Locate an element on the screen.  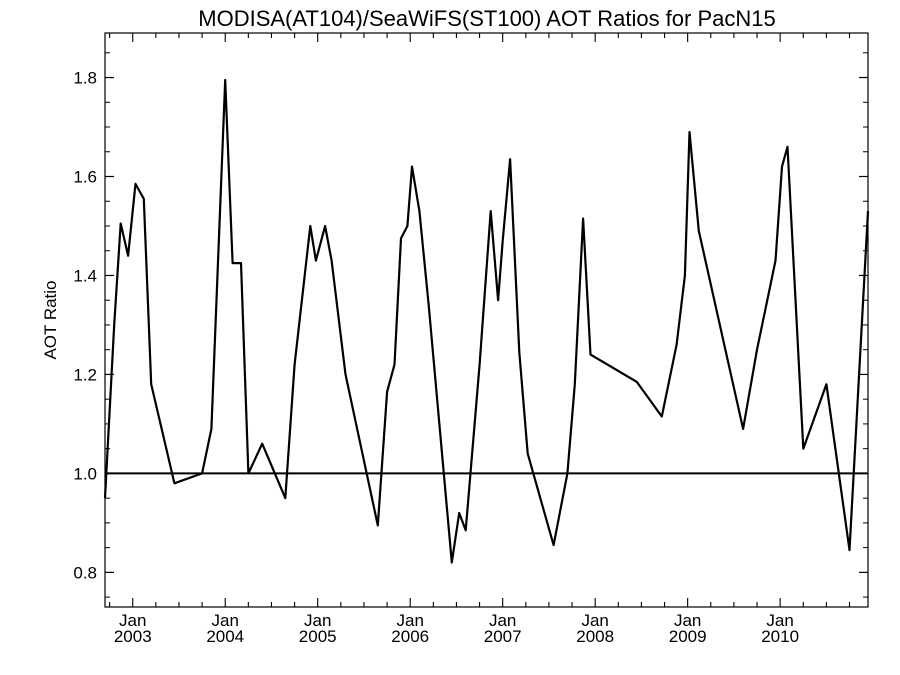
x-tick-label-year: 2004 is located at coordinates (225, 636).